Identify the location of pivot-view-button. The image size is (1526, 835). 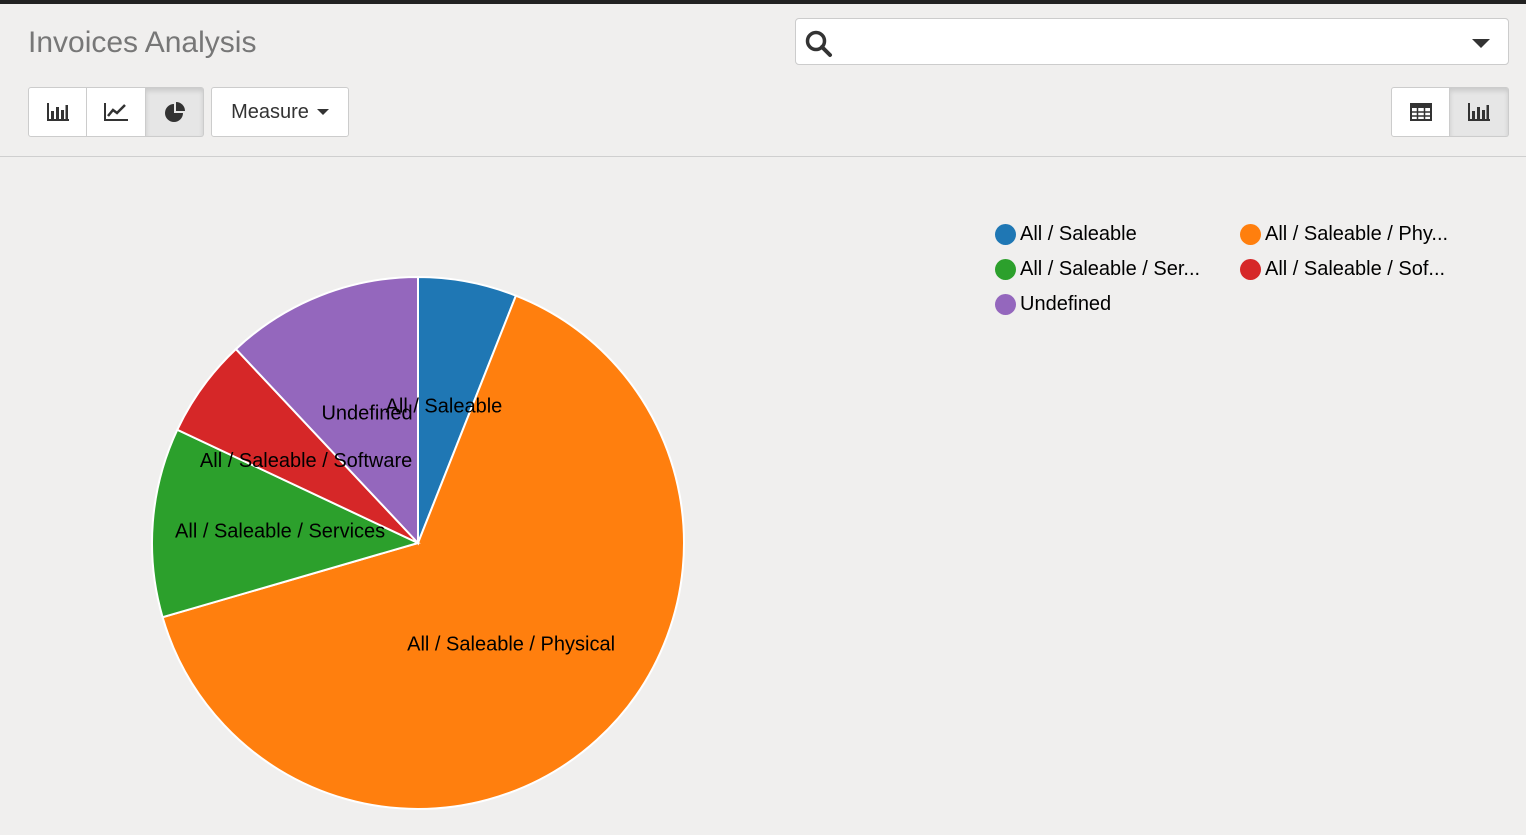
(1420, 112).